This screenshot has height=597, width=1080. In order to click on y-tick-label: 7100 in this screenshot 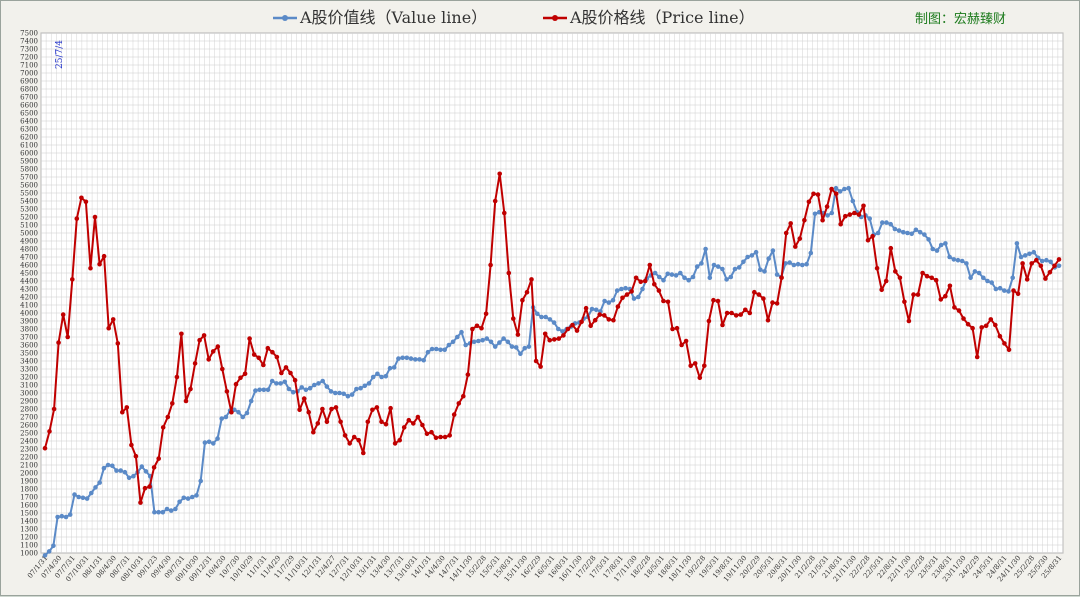, I will do `click(29, 65)`.